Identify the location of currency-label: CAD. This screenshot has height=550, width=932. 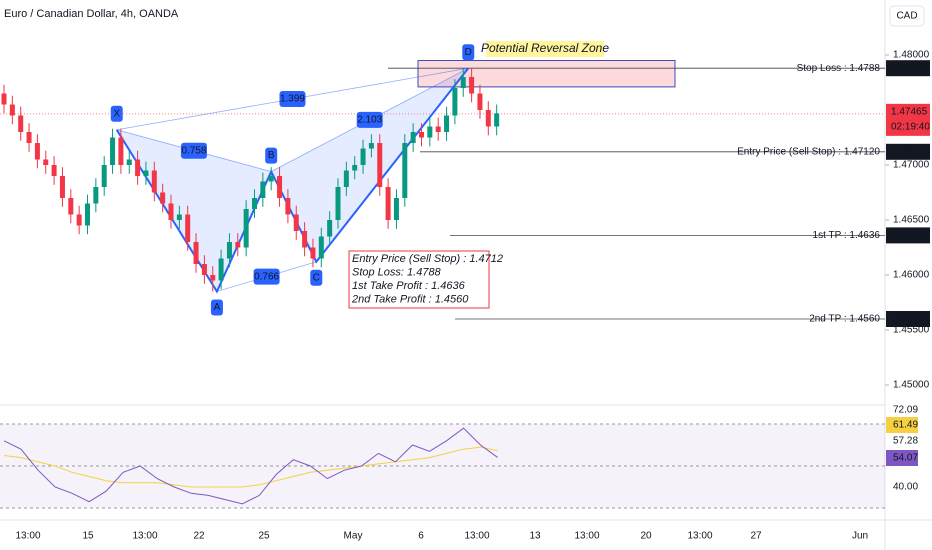
(906, 16).